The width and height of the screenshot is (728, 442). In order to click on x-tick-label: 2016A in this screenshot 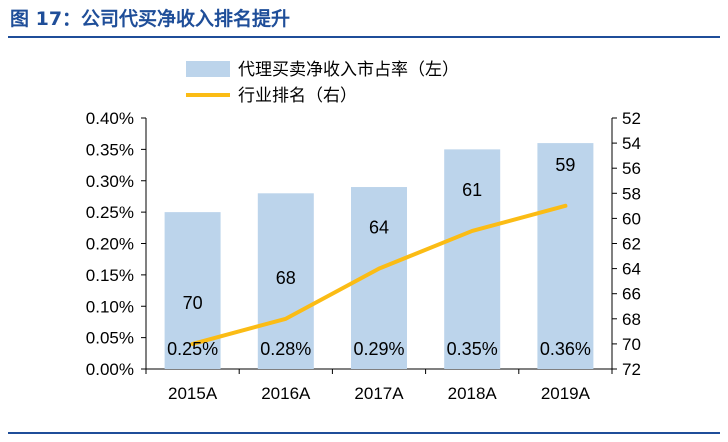, I will do `click(286, 393)`.